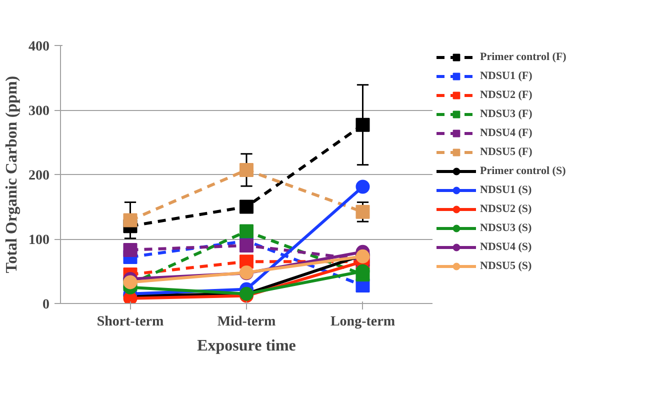 The height and width of the screenshot is (410, 663). I want to click on legend-label: NDSU5 (S), so click(506, 266).